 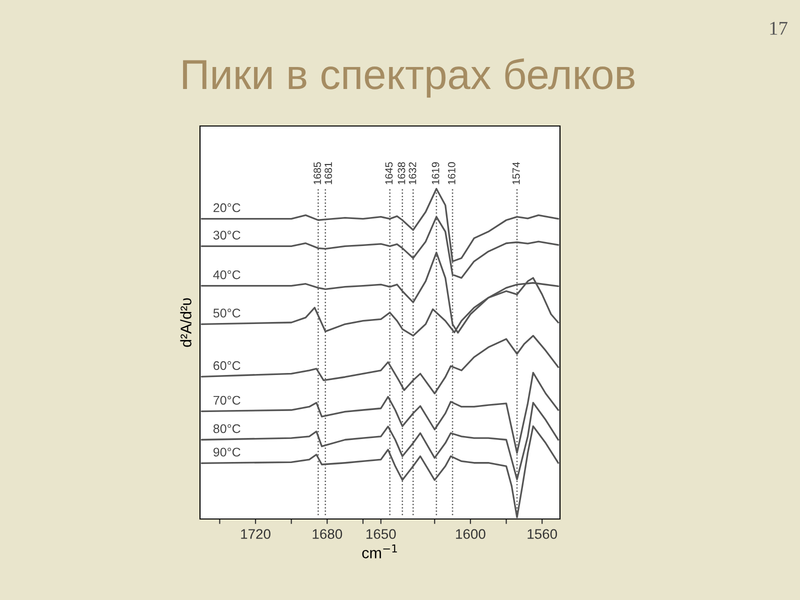 What do you see at coordinates (226, 313) in the screenshot?
I see `series-label: 50°C` at bounding box center [226, 313].